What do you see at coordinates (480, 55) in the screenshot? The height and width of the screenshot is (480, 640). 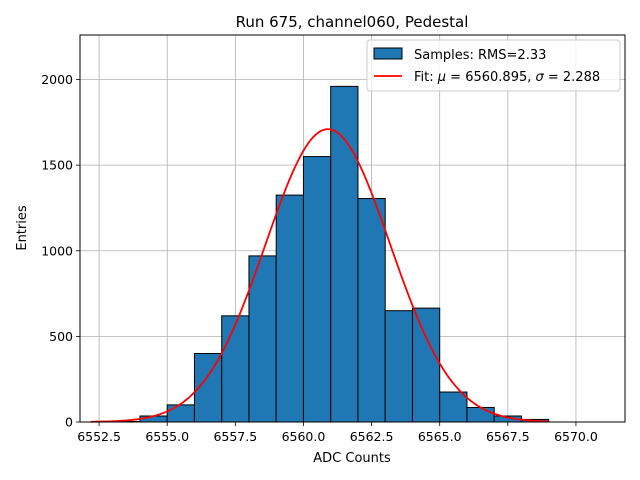 I see `legend-samples-label: Samples: RMS=2.33` at bounding box center [480, 55].